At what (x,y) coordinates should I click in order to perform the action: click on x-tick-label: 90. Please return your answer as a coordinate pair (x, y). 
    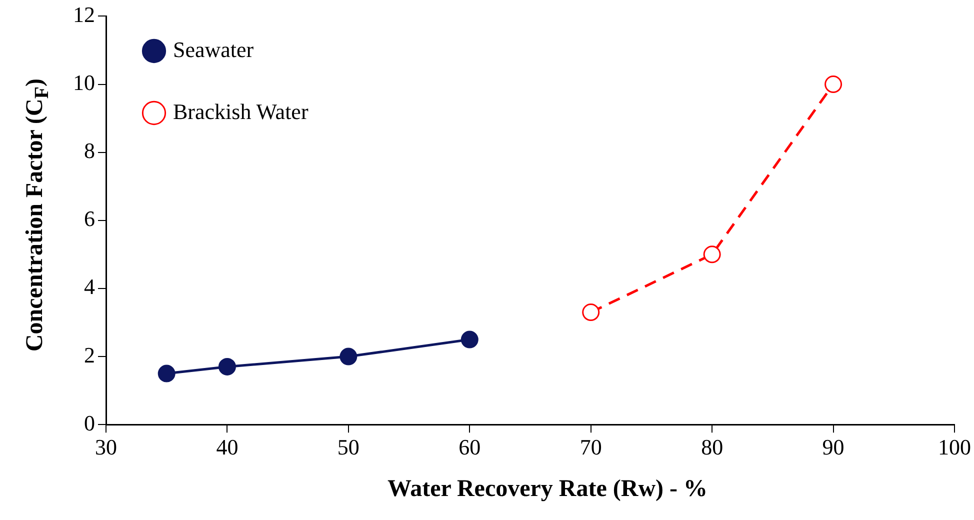
    Looking at the image, I should click on (833, 447).